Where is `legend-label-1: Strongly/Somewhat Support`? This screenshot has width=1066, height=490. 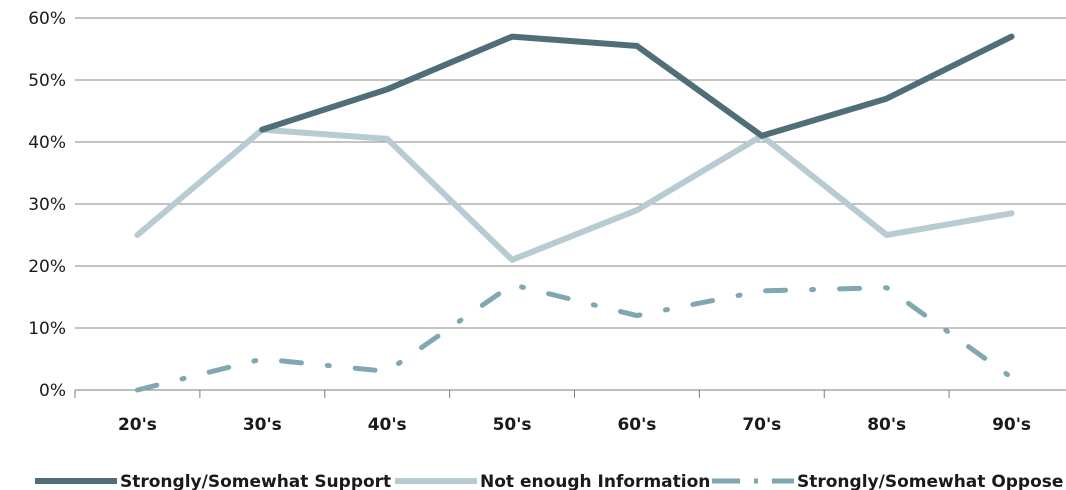 legend-label-1: Strongly/Somewhat Support is located at coordinates (255, 481).